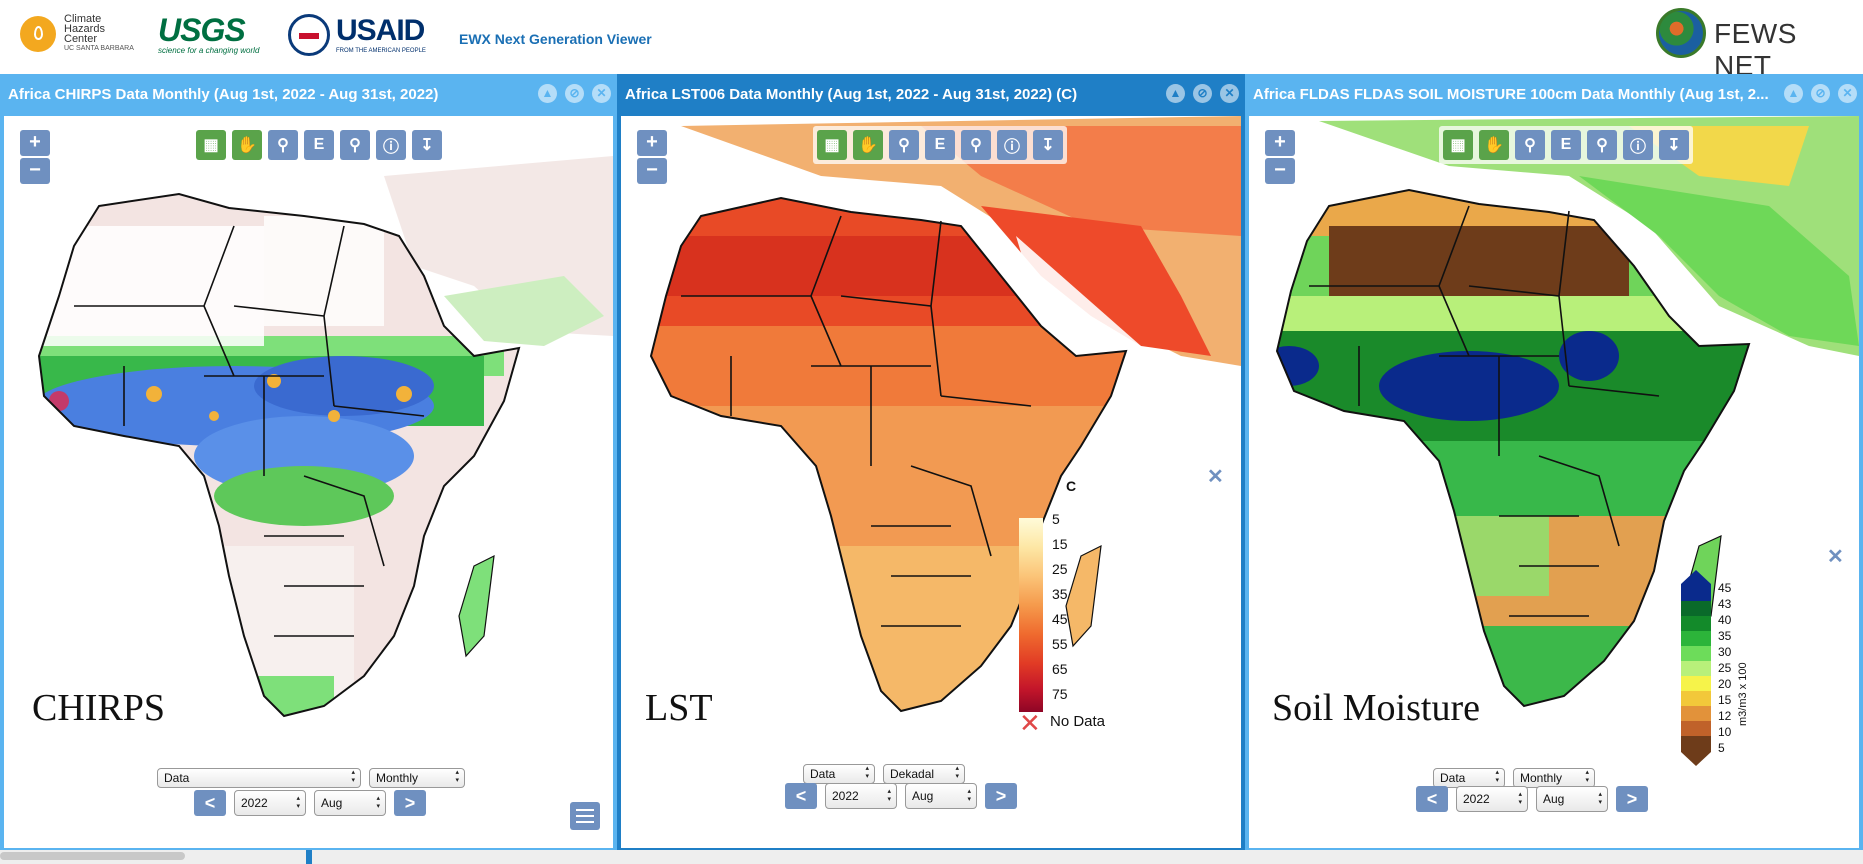 The image size is (1863, 864). I want to click on window-controls: ▲ ⊘ ✕, so click(1820, 93).